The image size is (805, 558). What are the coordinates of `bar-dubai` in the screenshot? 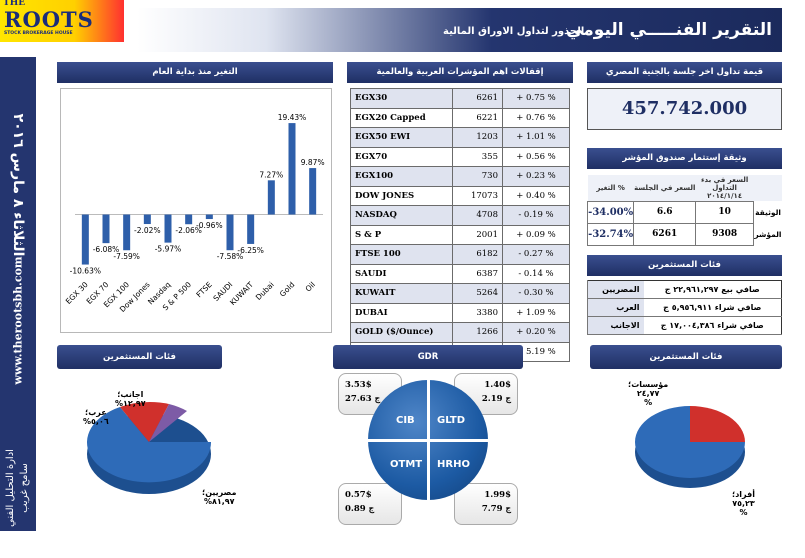 It's located at (271, 197).